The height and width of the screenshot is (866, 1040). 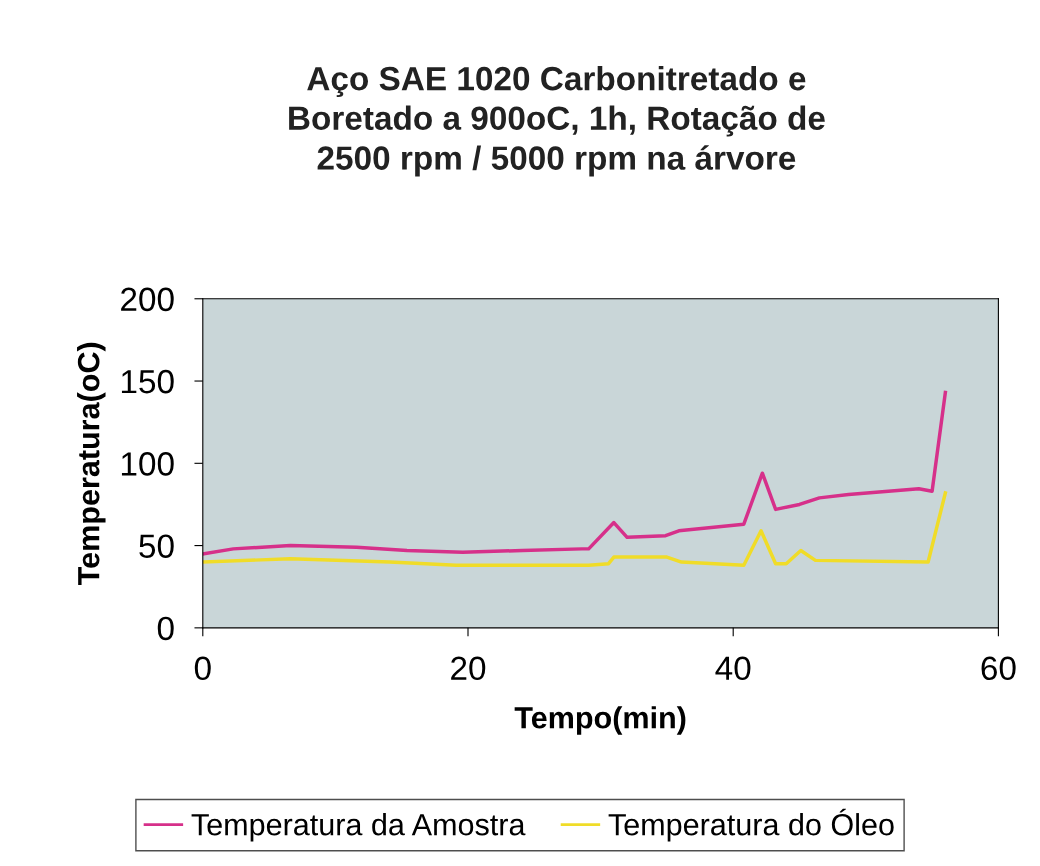 What do you see at coordinates (147, 299) in the screenshot?
I see `y-tick-label: 200` at bounding box center [147, 299].